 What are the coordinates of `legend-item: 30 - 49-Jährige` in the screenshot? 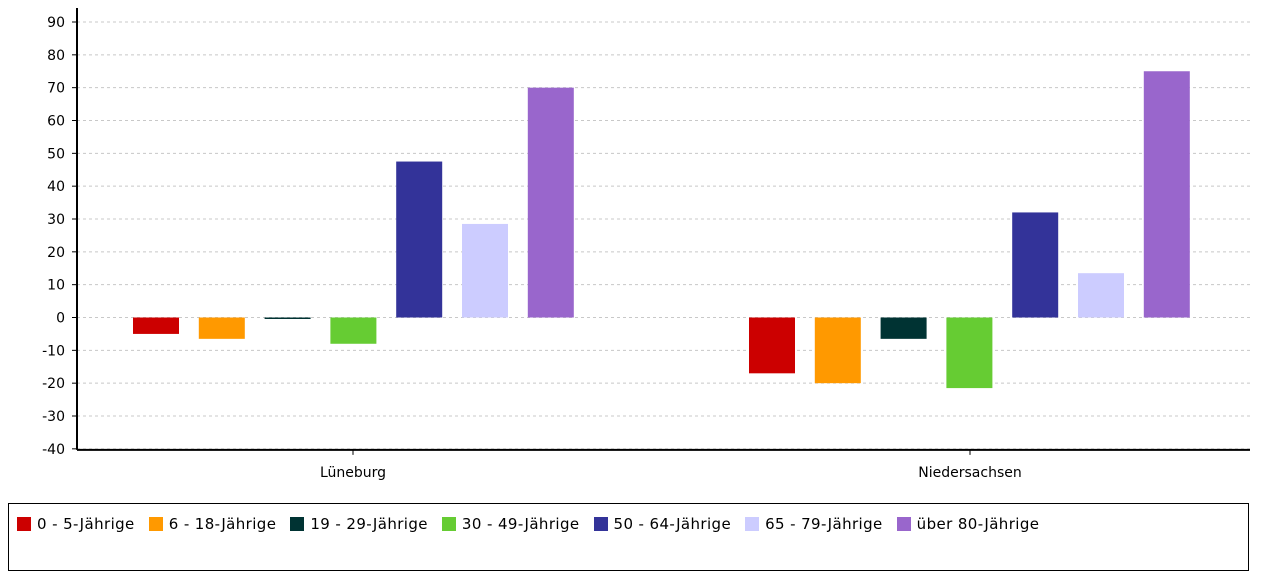 It's located at (510, 524).